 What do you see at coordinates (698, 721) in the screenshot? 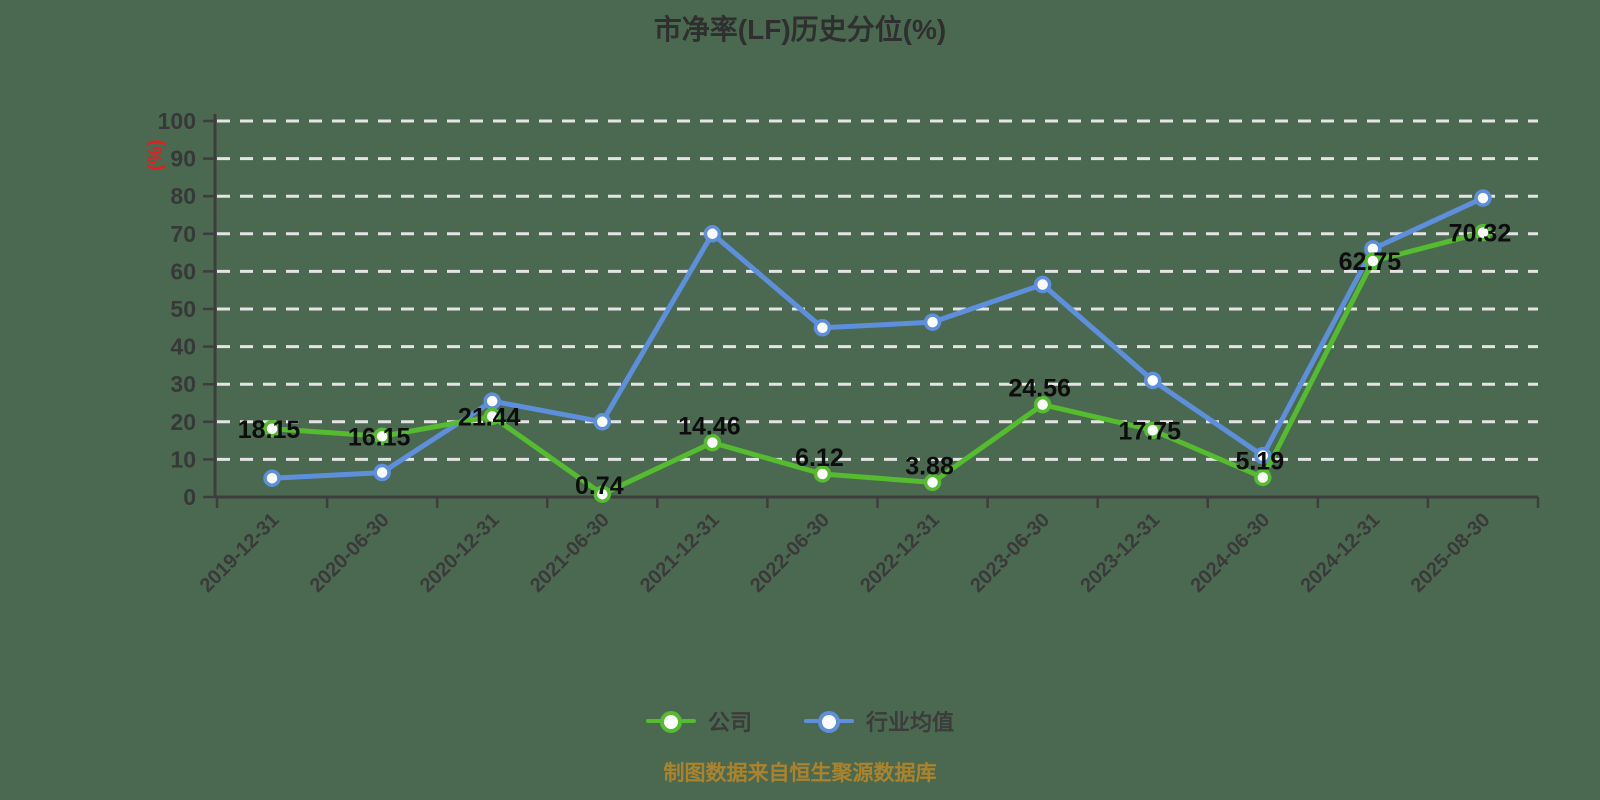
I see `legend-item-company: 公司` at bounding box center [698, 721].